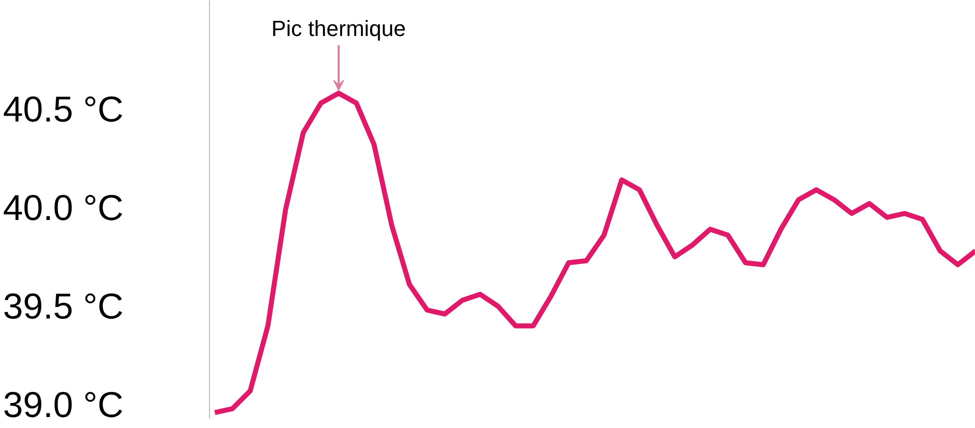 The height and width of the screenshot is (428, 975). I want to click on annotation: Pic thermique, so click(338, 29).